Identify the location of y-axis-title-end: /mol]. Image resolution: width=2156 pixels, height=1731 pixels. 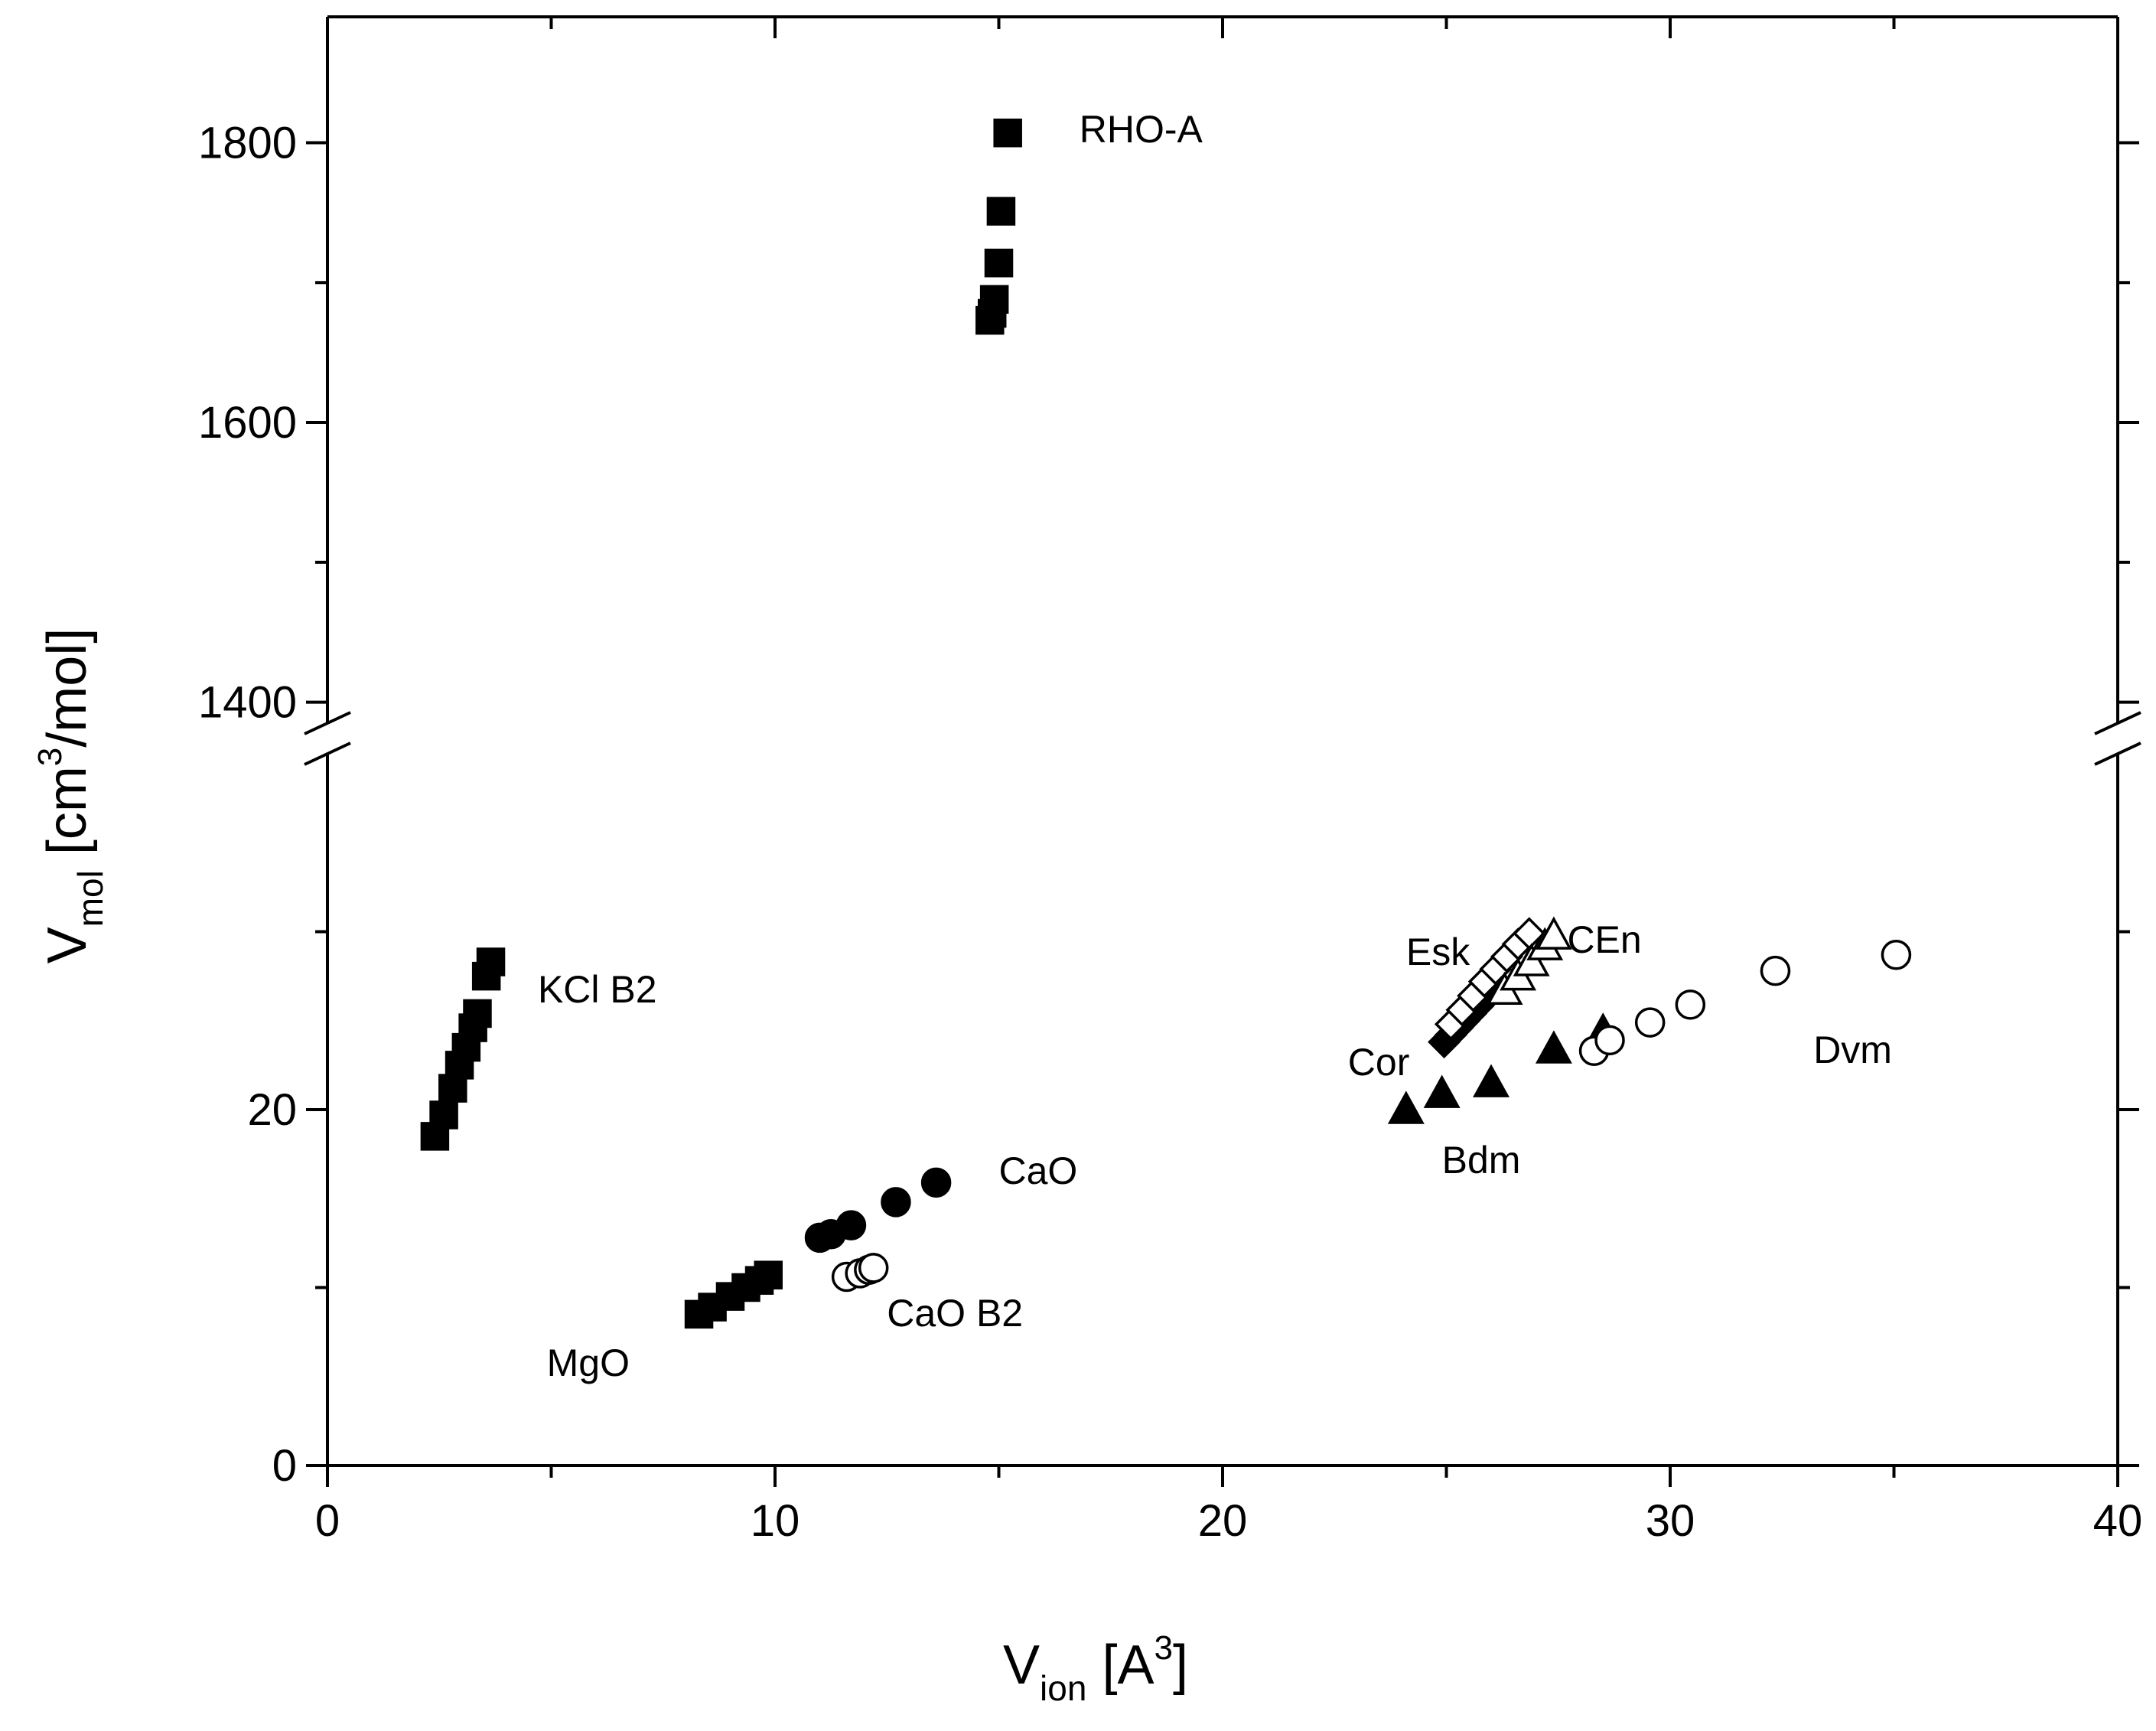
(67, 688).